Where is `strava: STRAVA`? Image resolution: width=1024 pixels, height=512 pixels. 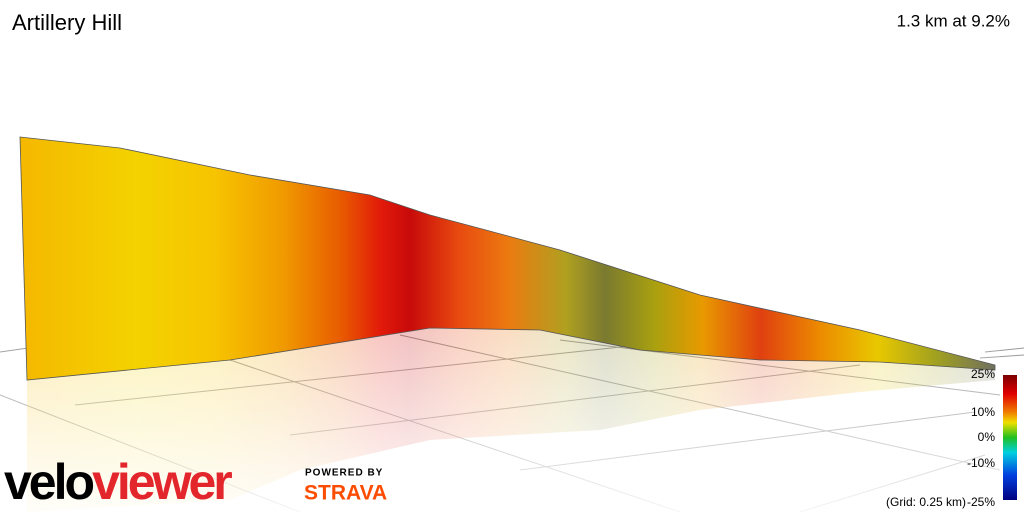 strava: STRAVA is located at coordinates (345, 493).